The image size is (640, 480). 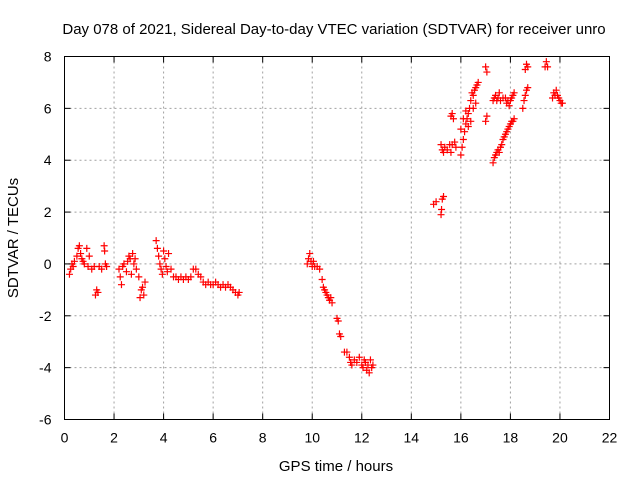 I want to click on y-tick-label: 2, so click(x=48, y=212).